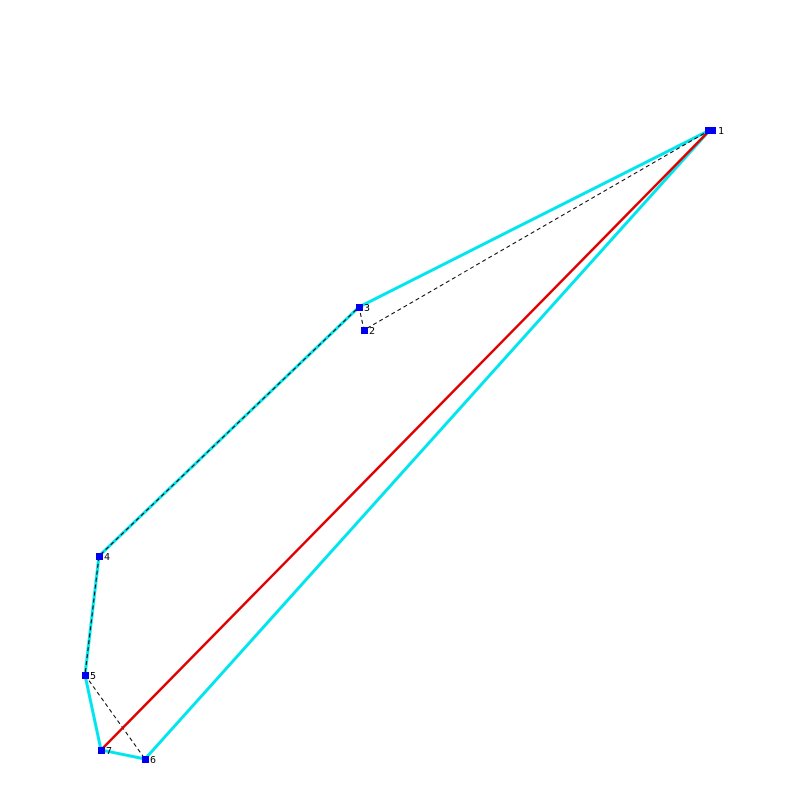 Image resolution: width=800 pixels, height=800 pixels. What do you see at coordinates (107, 557) in the screenshot?
I see `point-label: 4` at bounding box center [107, 557].